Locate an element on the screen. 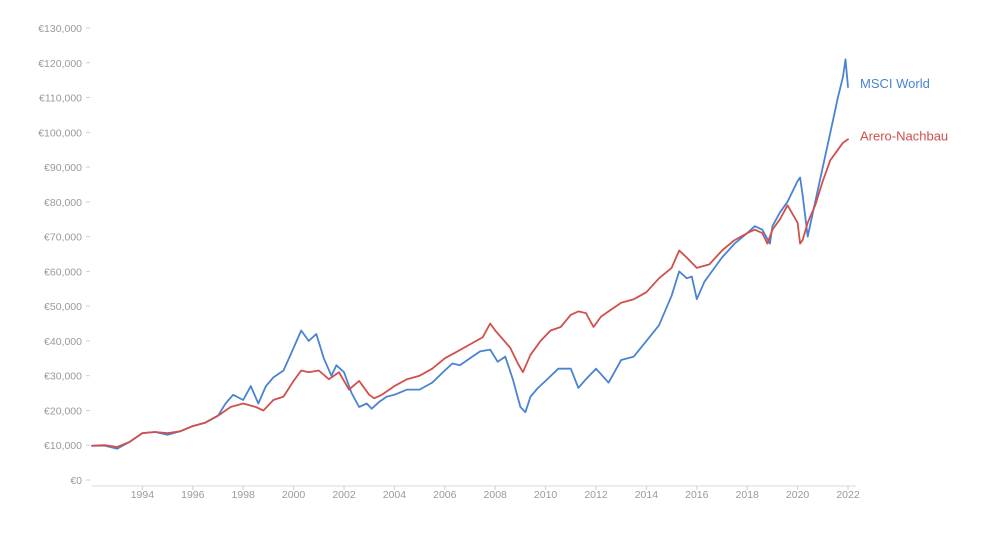 This screenshot has height=533, width=1000. x-tick-label: 1994 is located at coordinates (143, 495).